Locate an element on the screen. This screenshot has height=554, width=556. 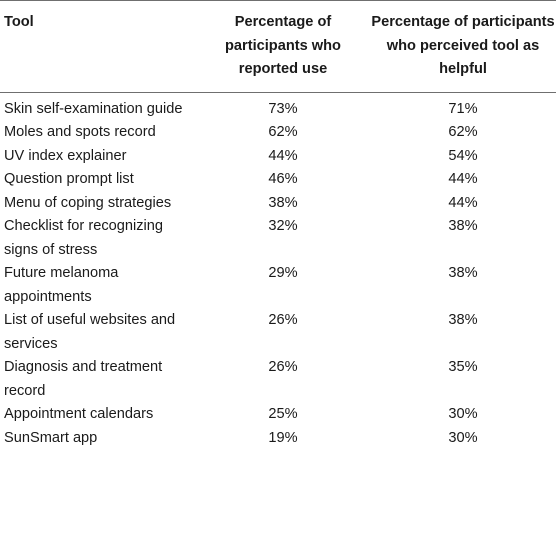
cell-reported-use: 73% is located at coordinates (283, 108).